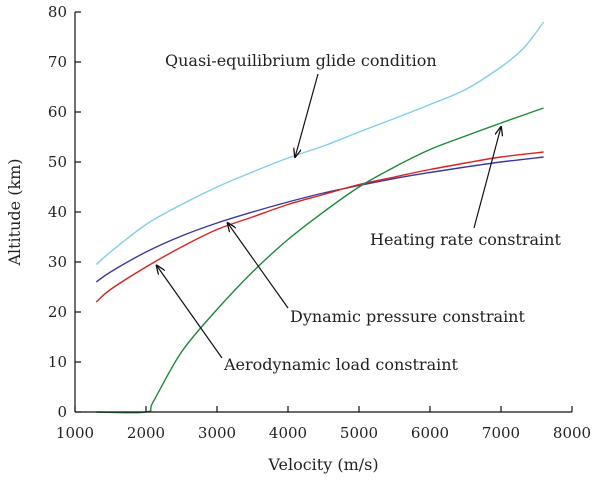  What do you see at coordinates (57, 362) in the screenshot?
I see `y-tick-label: 10` at bounding box center [57, 362].